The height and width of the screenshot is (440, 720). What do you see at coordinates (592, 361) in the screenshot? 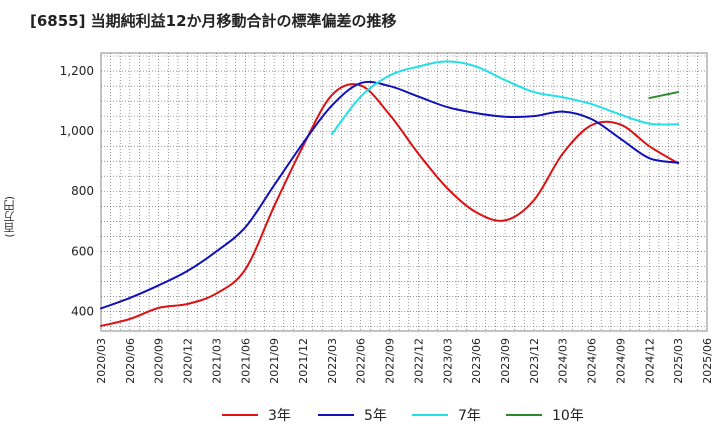
I see `x-tick-label: 2024/06` at bounding box center [592, 361].